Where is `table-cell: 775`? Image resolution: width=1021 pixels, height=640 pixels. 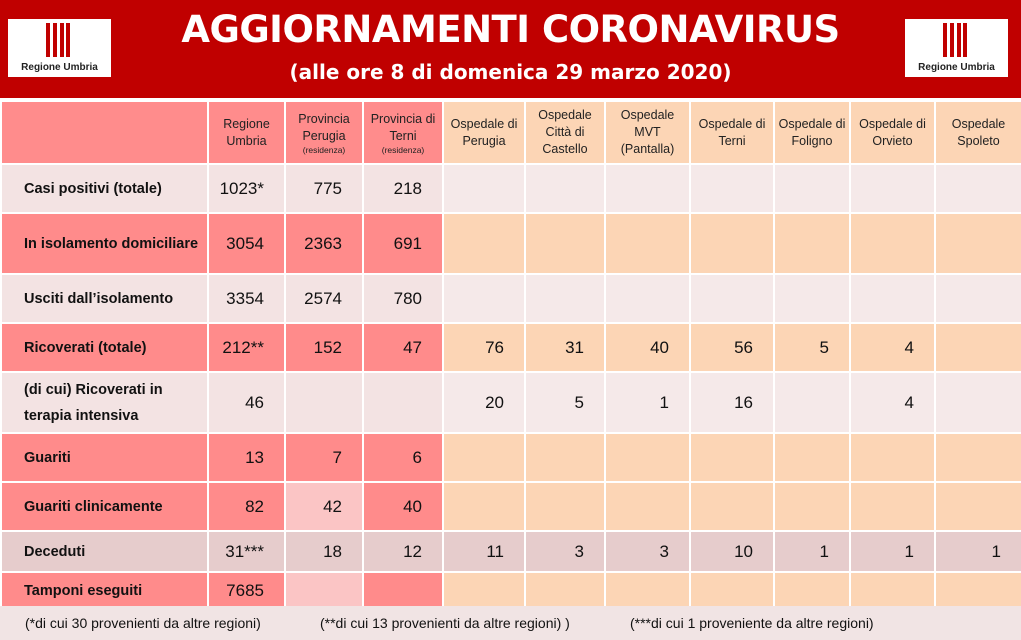
table-cell: 775 is located at coordinates (324, 188).